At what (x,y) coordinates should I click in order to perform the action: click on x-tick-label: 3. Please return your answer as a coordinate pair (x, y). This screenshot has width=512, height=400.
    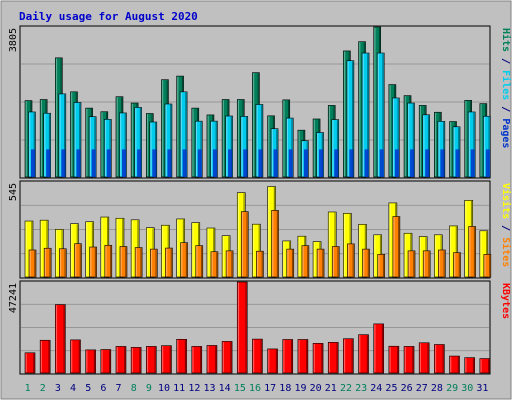
    Looking at the image, I should click on (58, 388).